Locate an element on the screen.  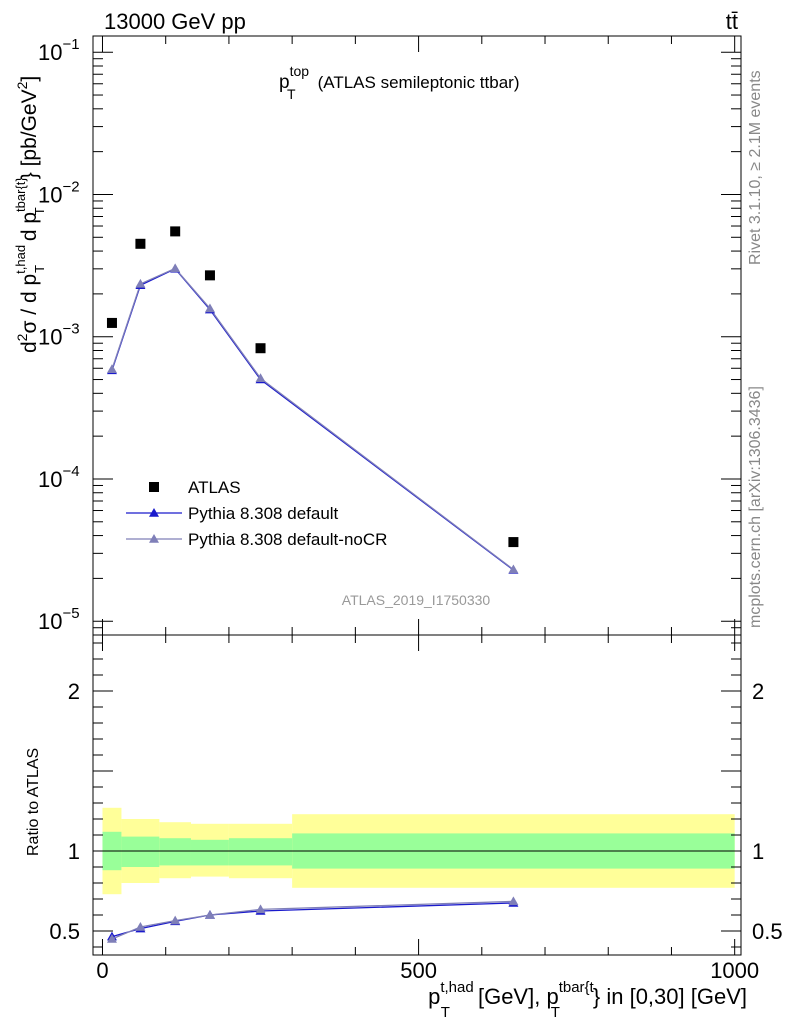
process-label: tt̄ is located at coordinates (732, 21).